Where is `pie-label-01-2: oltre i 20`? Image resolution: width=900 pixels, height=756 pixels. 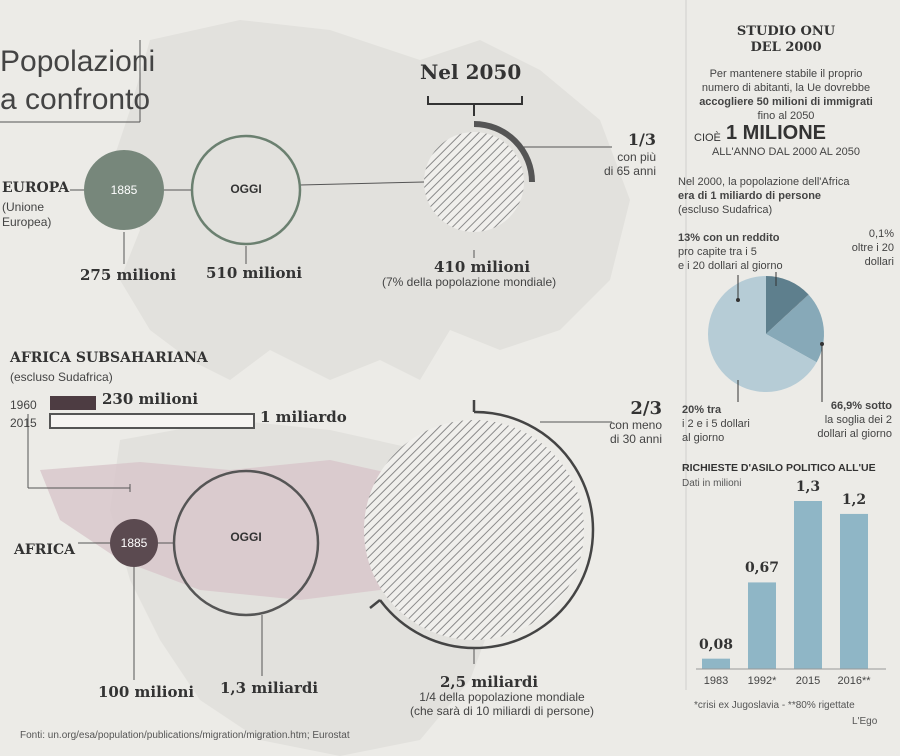
pie-label-01-2: oltre i 20 is located at coordinates (872, 248).